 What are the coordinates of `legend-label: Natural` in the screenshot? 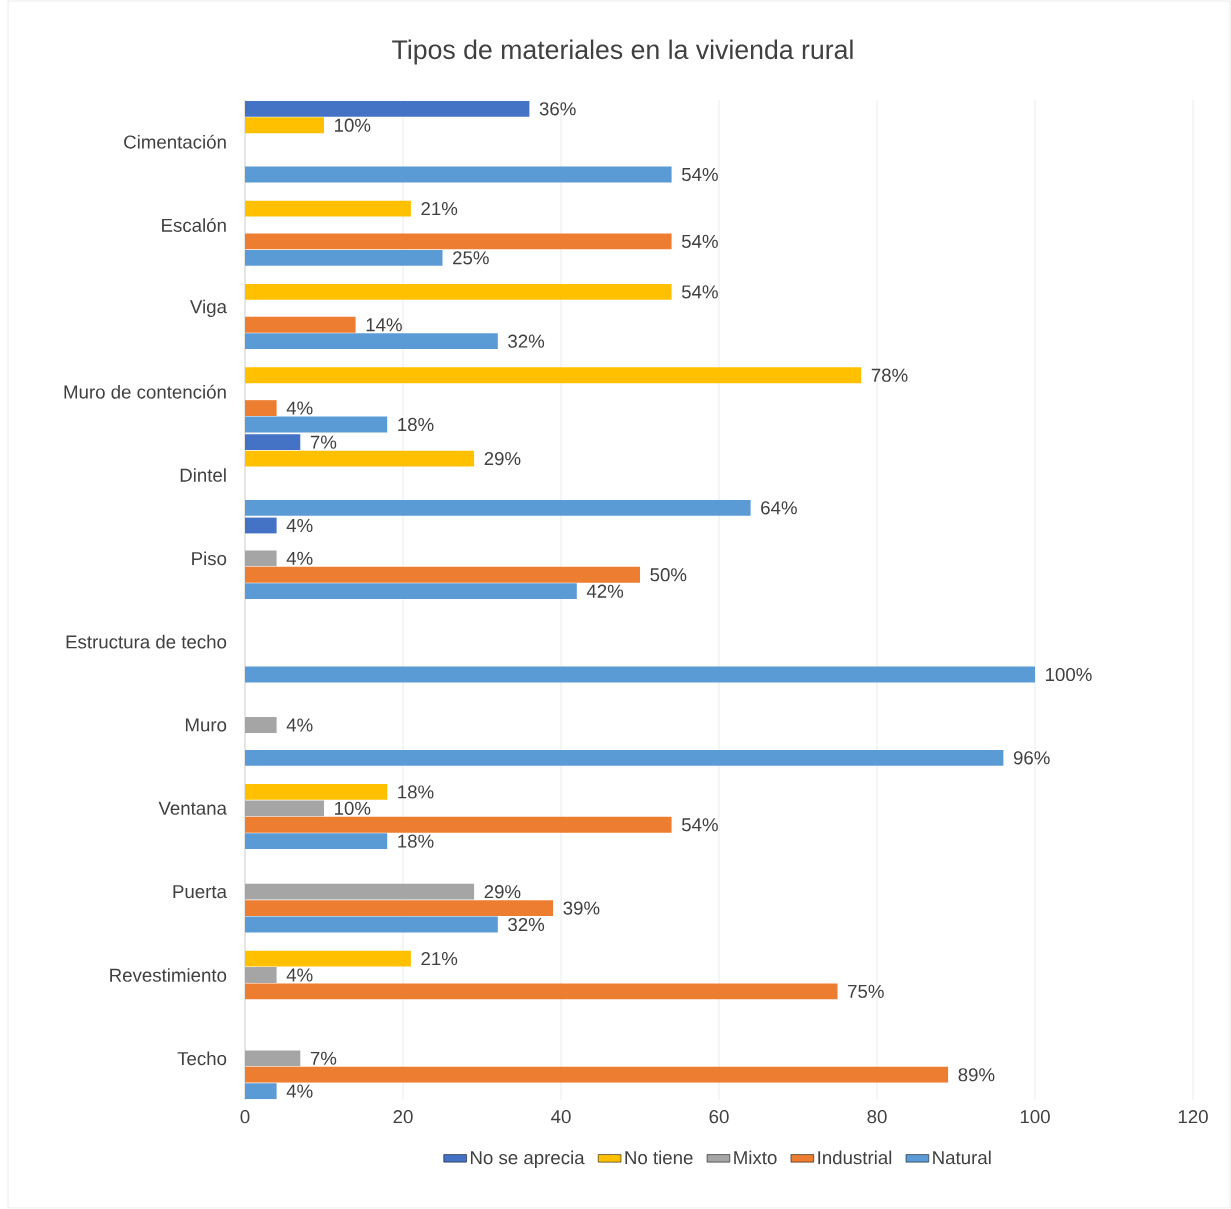 It's located at (962, 1157).